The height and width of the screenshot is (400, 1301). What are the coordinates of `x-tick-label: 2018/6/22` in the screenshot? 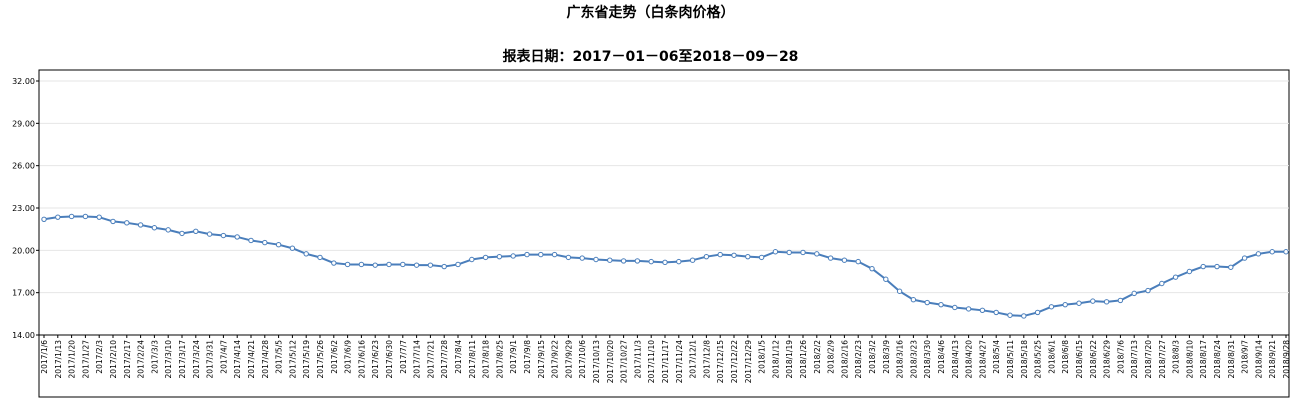 It's located at (1093, 359).